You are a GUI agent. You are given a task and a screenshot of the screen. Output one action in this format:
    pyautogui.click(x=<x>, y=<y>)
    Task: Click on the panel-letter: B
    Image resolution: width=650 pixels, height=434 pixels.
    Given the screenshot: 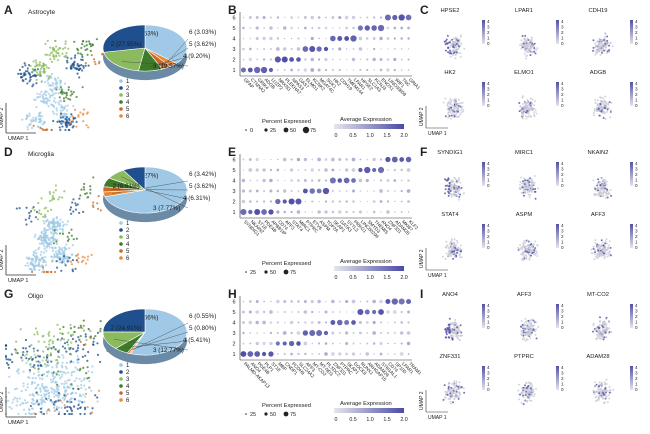 What is the action you would take?
    pyautogui.click(x=232, y=10)
    